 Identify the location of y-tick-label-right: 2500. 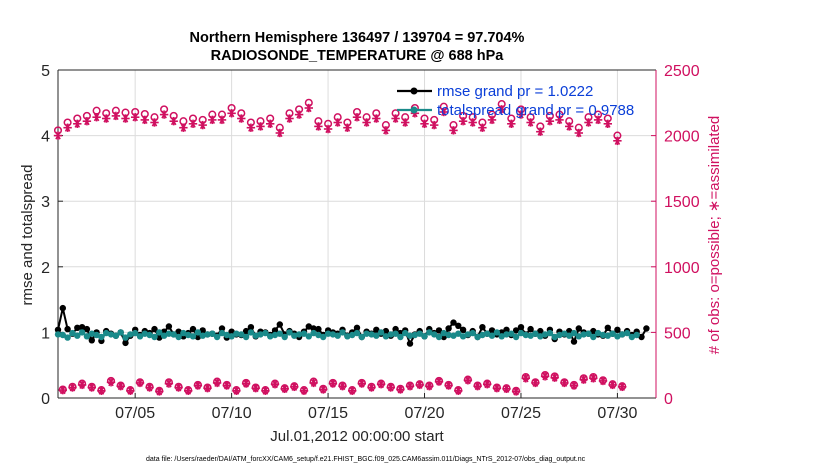
(682, 71).